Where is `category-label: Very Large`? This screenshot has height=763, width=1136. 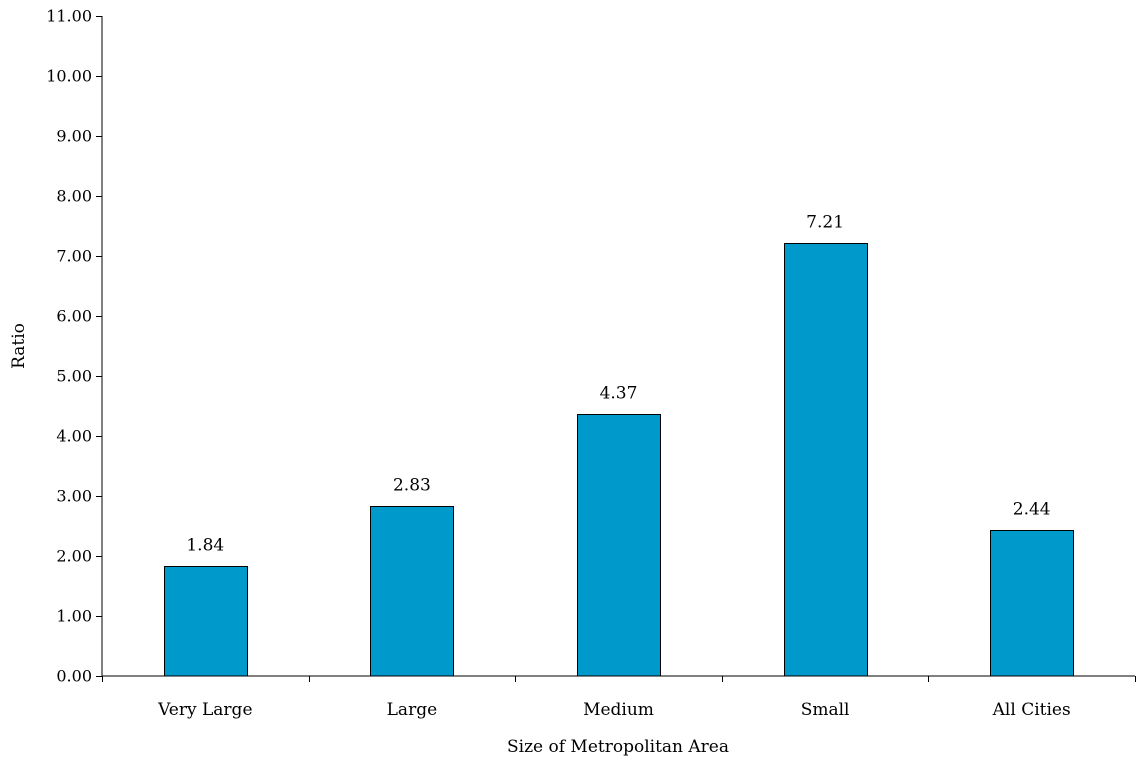
category-label: Very Large is located at coordinates (204, 710).